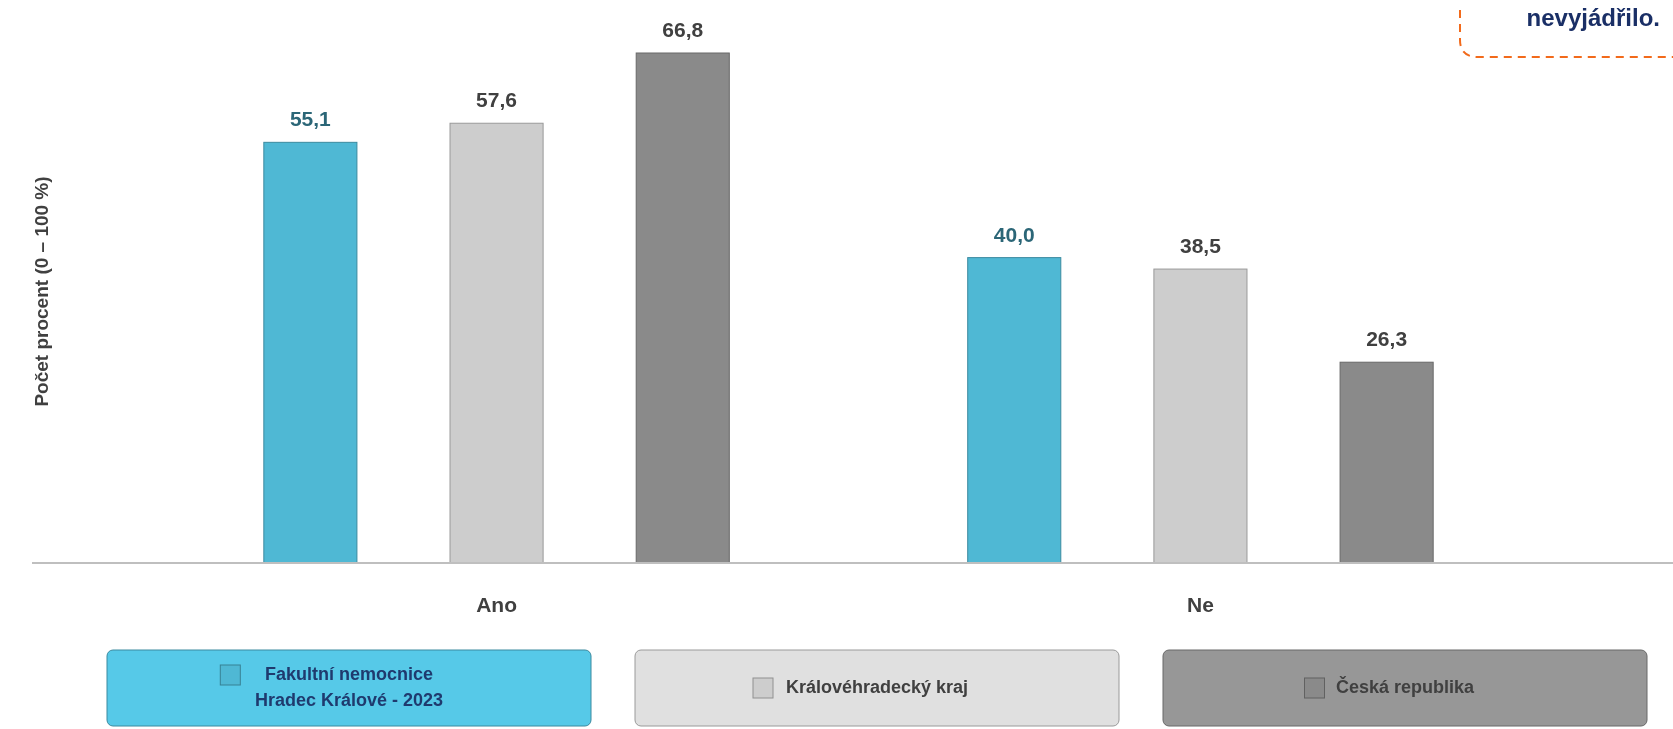 This screenshot has height=729, width=1673. I want to click on data-label: 55,1, so click(310, 119).